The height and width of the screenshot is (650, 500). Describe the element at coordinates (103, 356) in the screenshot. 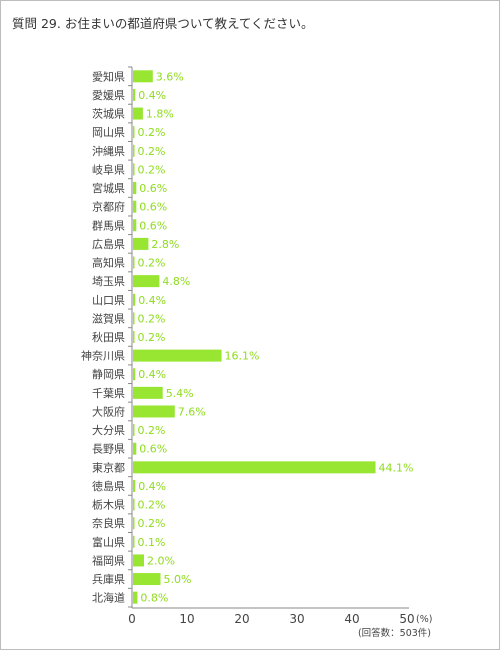

I see `category-label: 神奈川県` at that location.